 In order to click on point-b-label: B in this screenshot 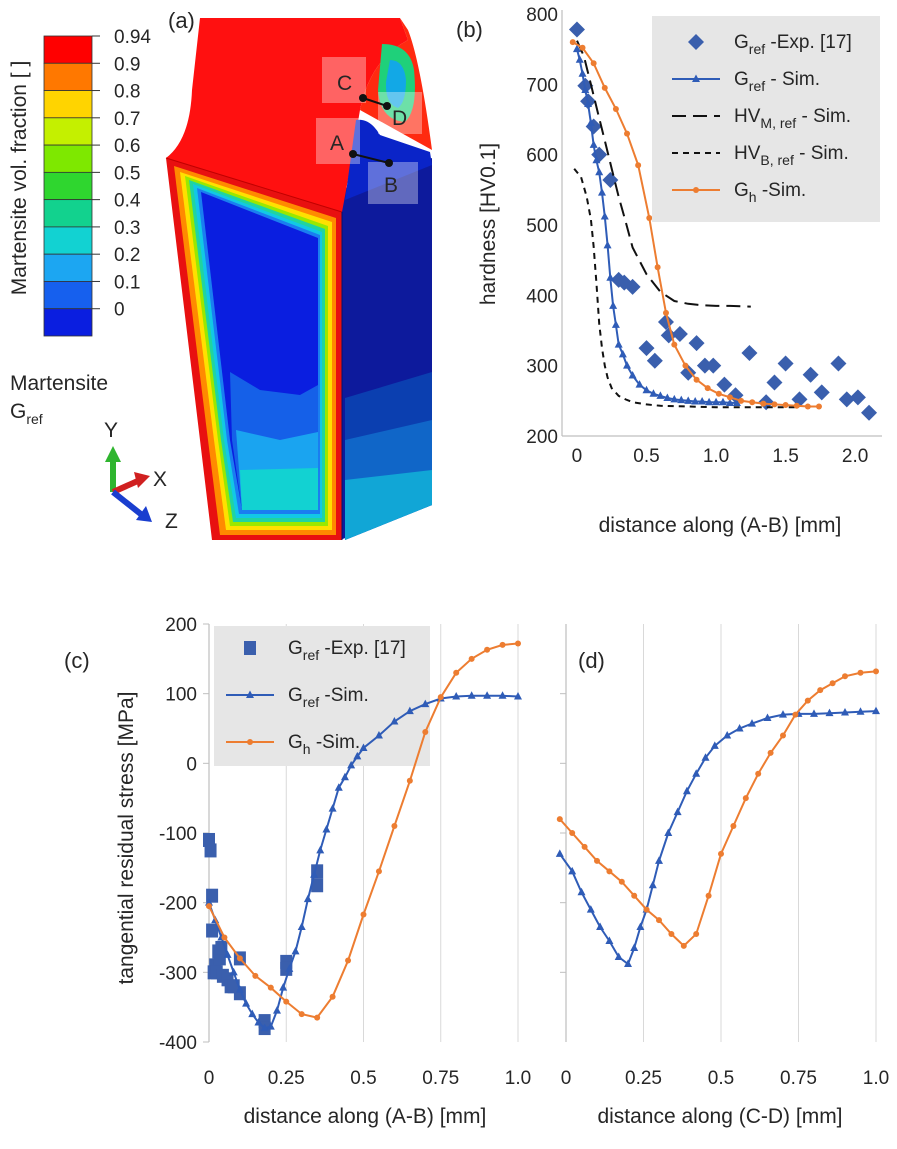, I will do `click(391, 185)`.